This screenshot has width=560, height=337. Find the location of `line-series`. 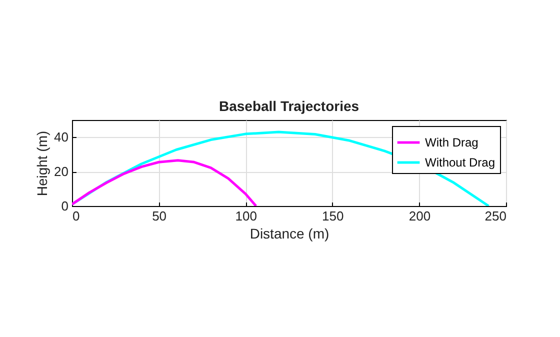

line-series is located at coordinates (165, 182).